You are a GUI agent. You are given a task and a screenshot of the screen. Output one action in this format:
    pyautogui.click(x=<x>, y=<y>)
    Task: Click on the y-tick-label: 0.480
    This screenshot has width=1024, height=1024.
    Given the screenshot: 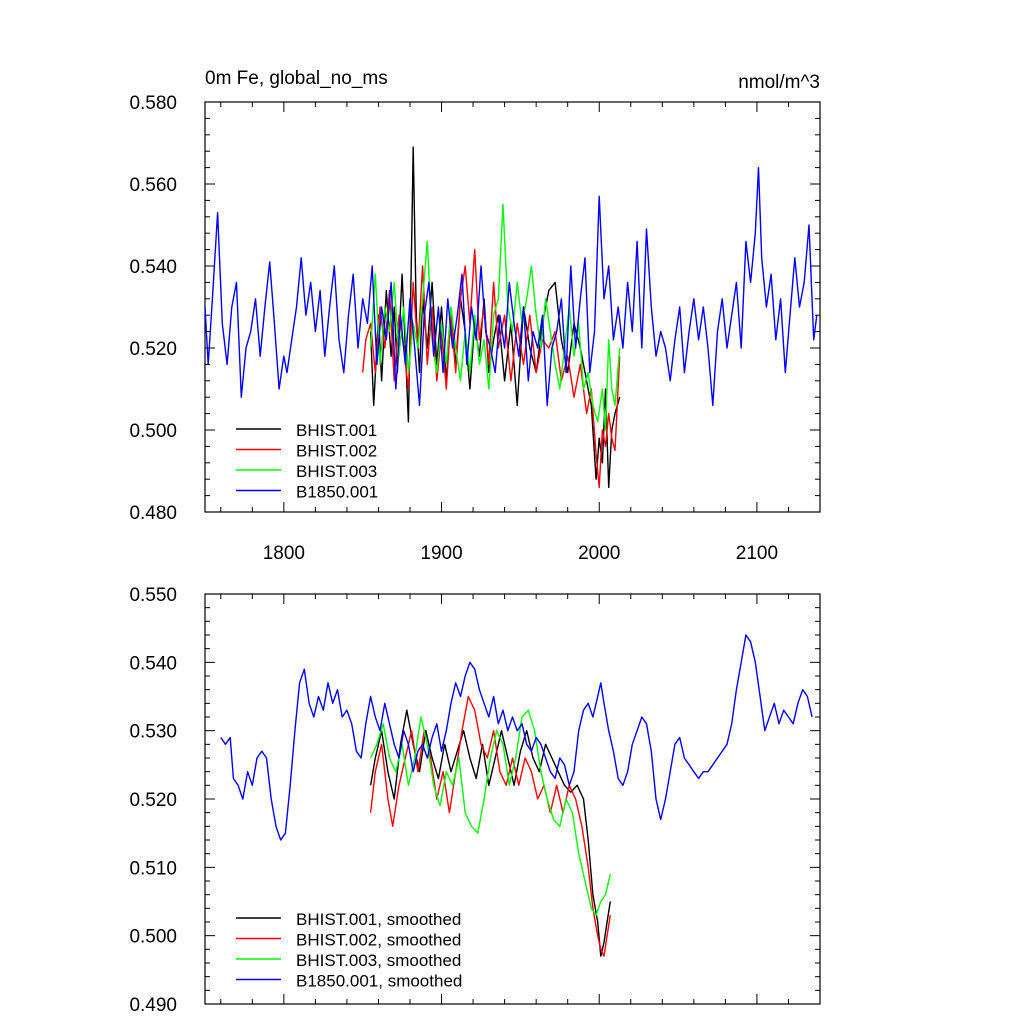 What is the action you would take?
    pyautogui.click(x=153, y=513)
    